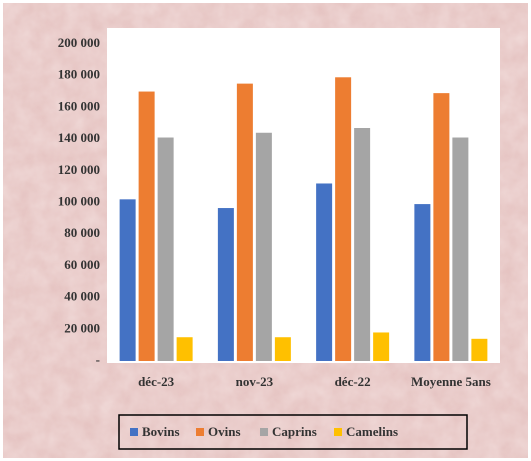  What do you see at coordinates (161, 431) in the screenshot?
I see `legend-label: Bovins` at bounding box center [161, 431].